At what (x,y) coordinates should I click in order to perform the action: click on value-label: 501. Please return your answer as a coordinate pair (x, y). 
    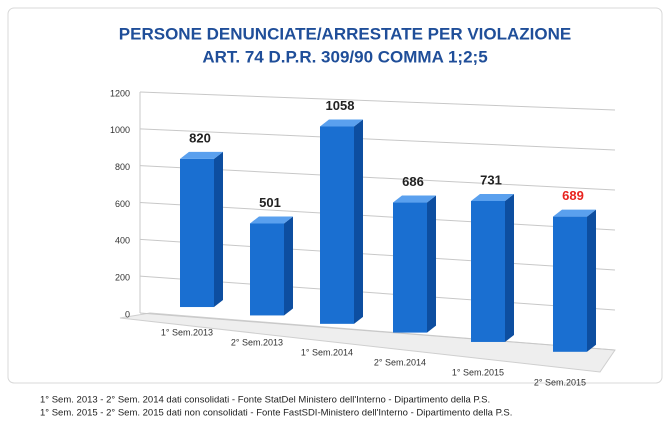
    Looking at the image, I should click on (270, 202).